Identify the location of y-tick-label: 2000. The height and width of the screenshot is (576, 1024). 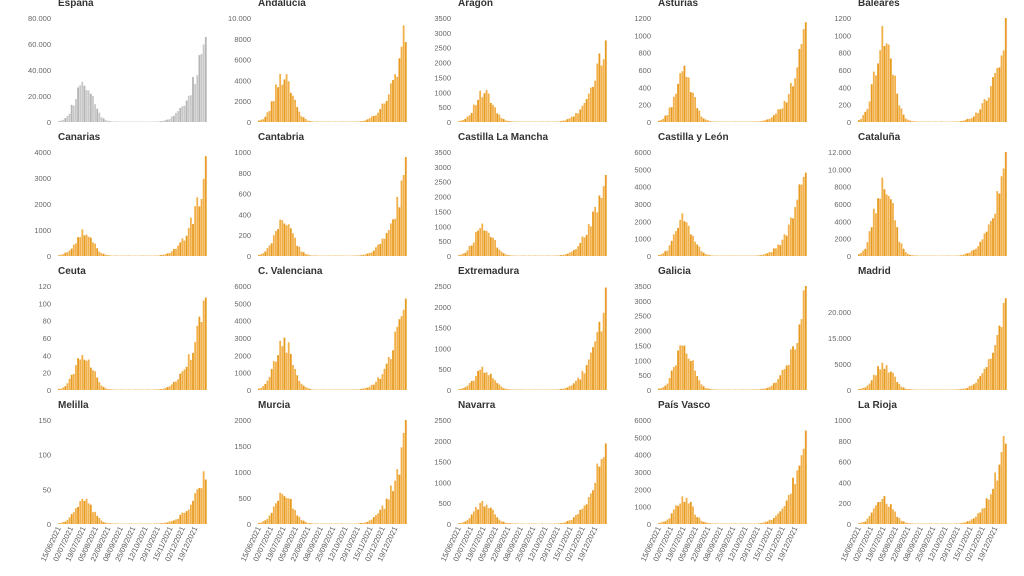
(642, 221).